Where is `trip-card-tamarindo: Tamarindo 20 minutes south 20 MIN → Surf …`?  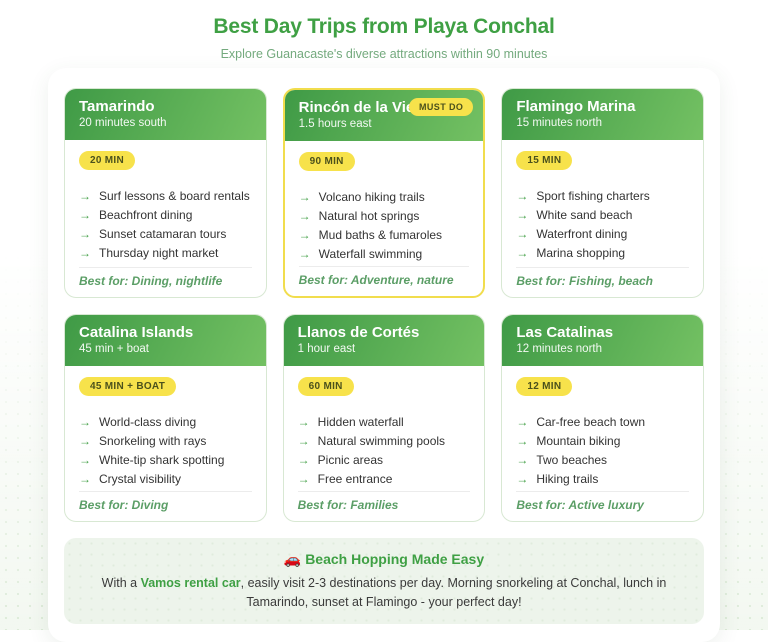 trip-card-tamarindo: Tamarindo 20 minutes south 20 MIN → Surf … is located at coordinates (165, 193).